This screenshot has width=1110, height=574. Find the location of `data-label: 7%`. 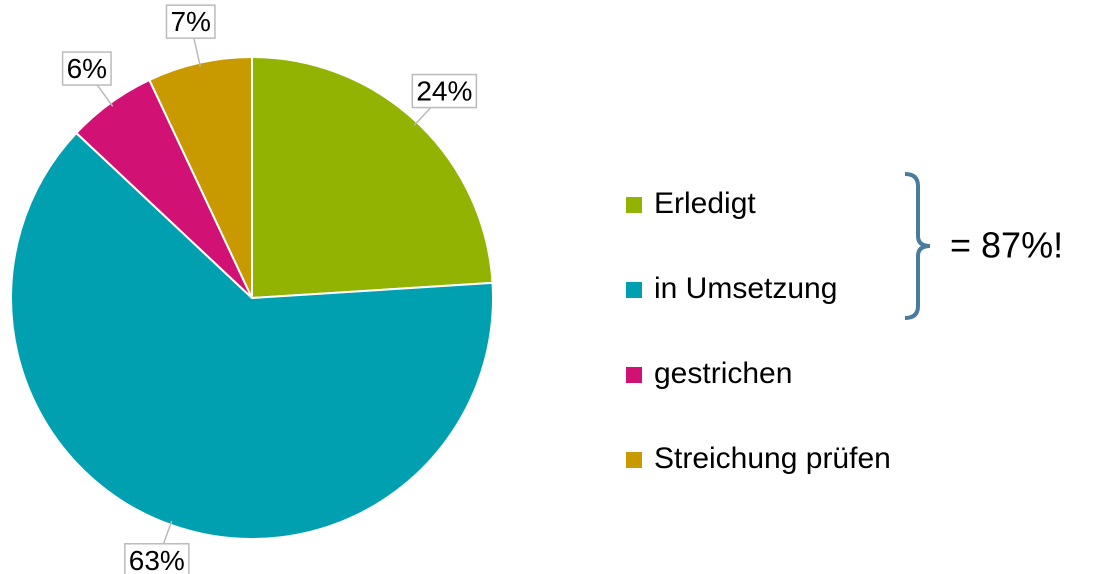

data-label: 7% is located at coordinates (190, 21).